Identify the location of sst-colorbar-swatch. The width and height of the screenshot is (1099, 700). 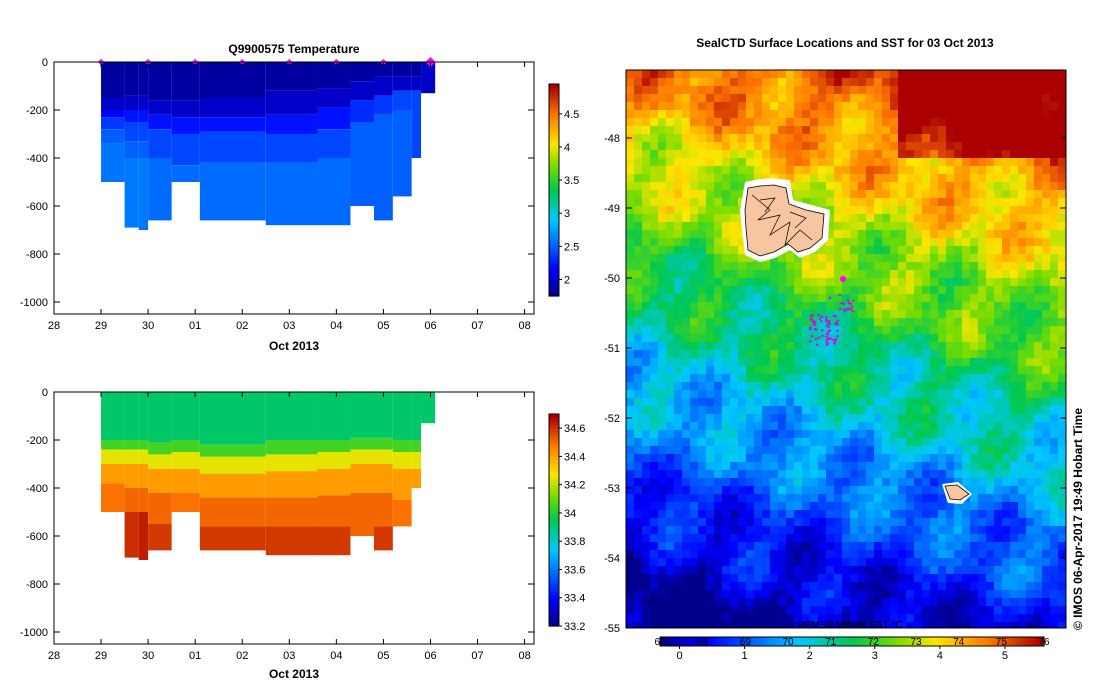
(759, 641).